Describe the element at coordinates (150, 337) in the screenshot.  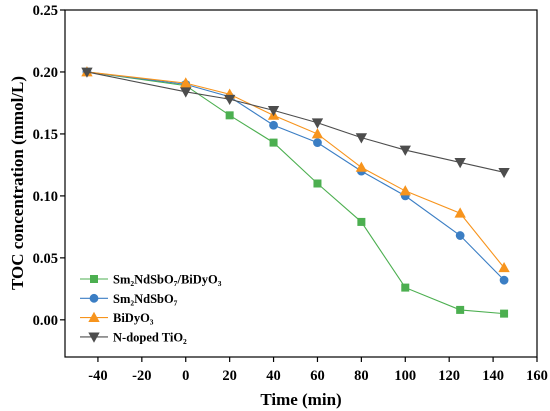
I see `legend-label: N-doped TiO₂` at that location.